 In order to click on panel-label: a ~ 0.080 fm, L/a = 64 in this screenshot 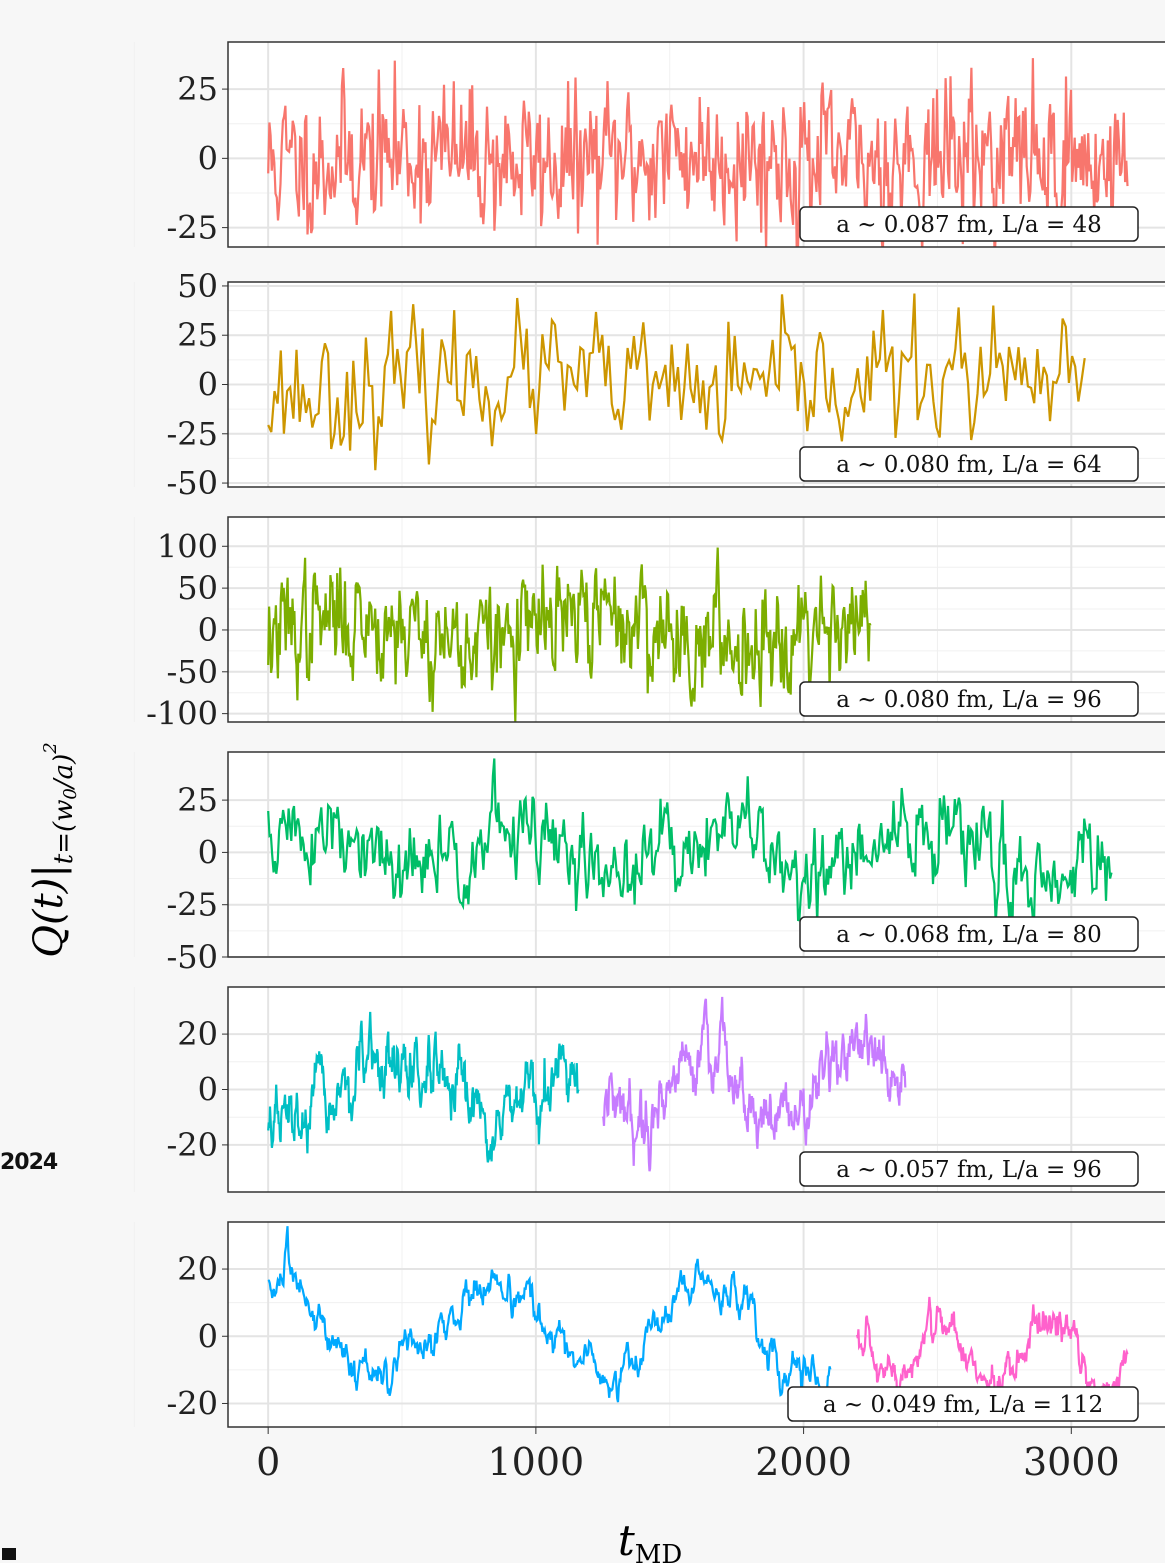, I will do `click(969, 465)`.